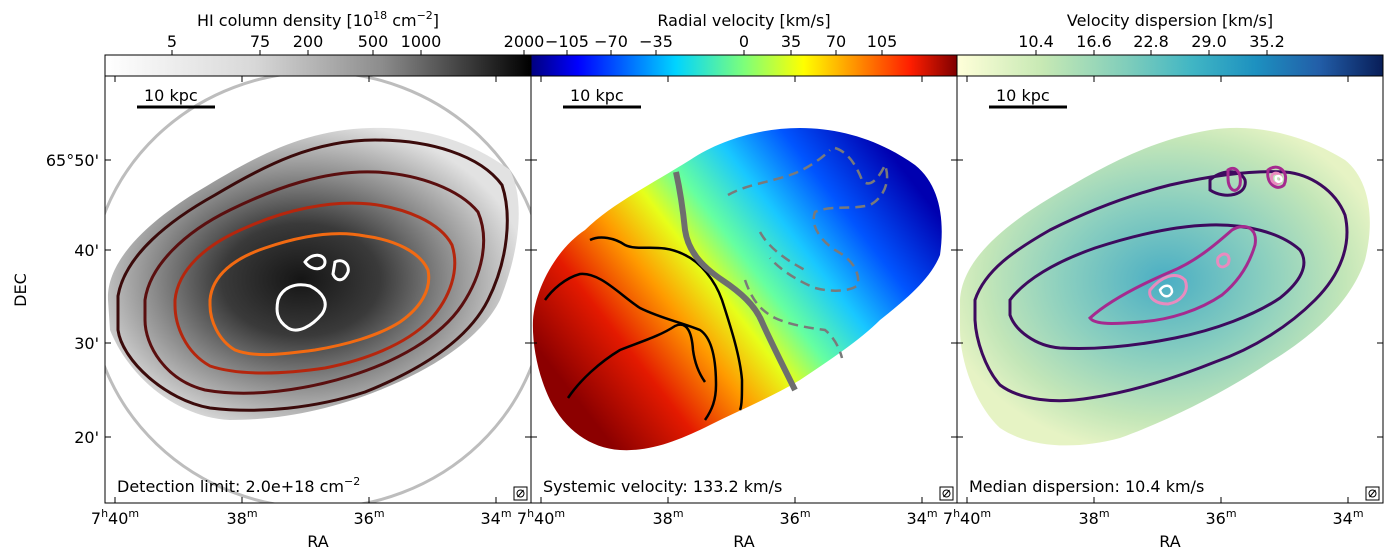  What do you see at coordinates (1094, 41) in the screenshot?
I see `colorbar-tick-label: 16.6` at bounding box center [1094, 41].